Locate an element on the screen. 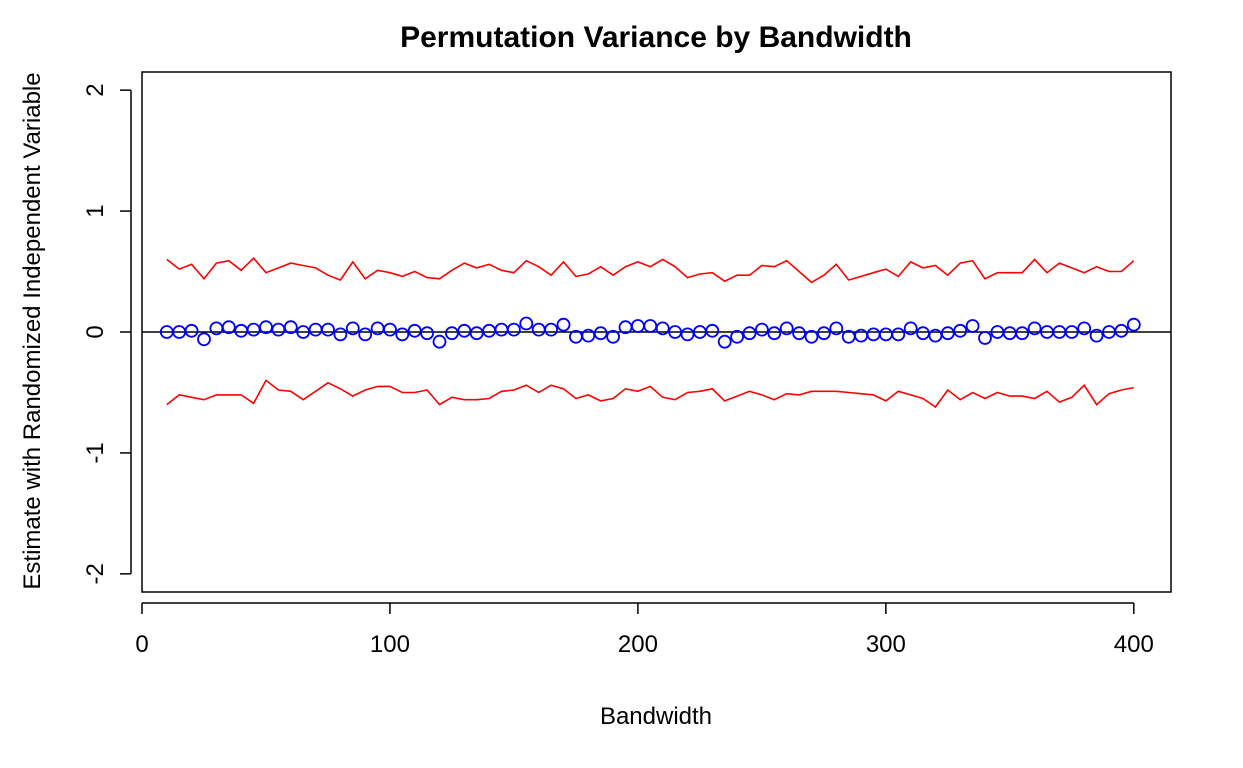 The height and width of the screenshot is (768, 1243). y-tick-label: 0 is located at coordinates (95, 331).